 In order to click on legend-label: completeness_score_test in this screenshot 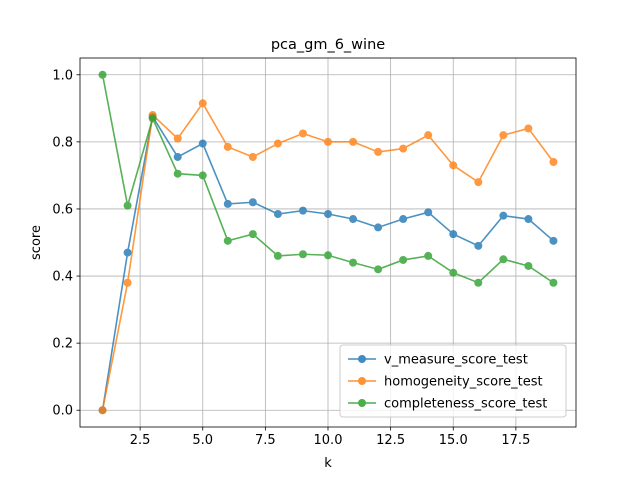, I will do `click(465, 404)`.